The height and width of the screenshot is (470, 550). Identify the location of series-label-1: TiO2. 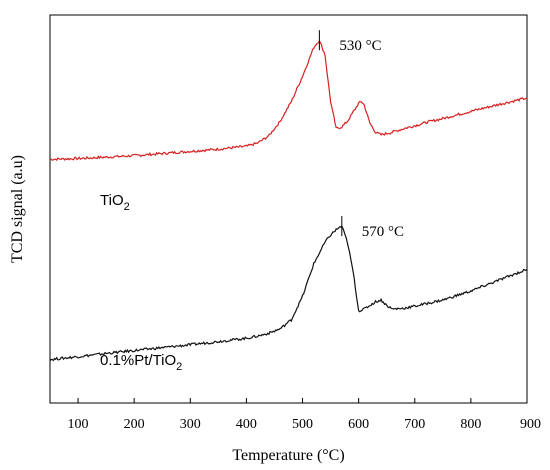
(115, 202).